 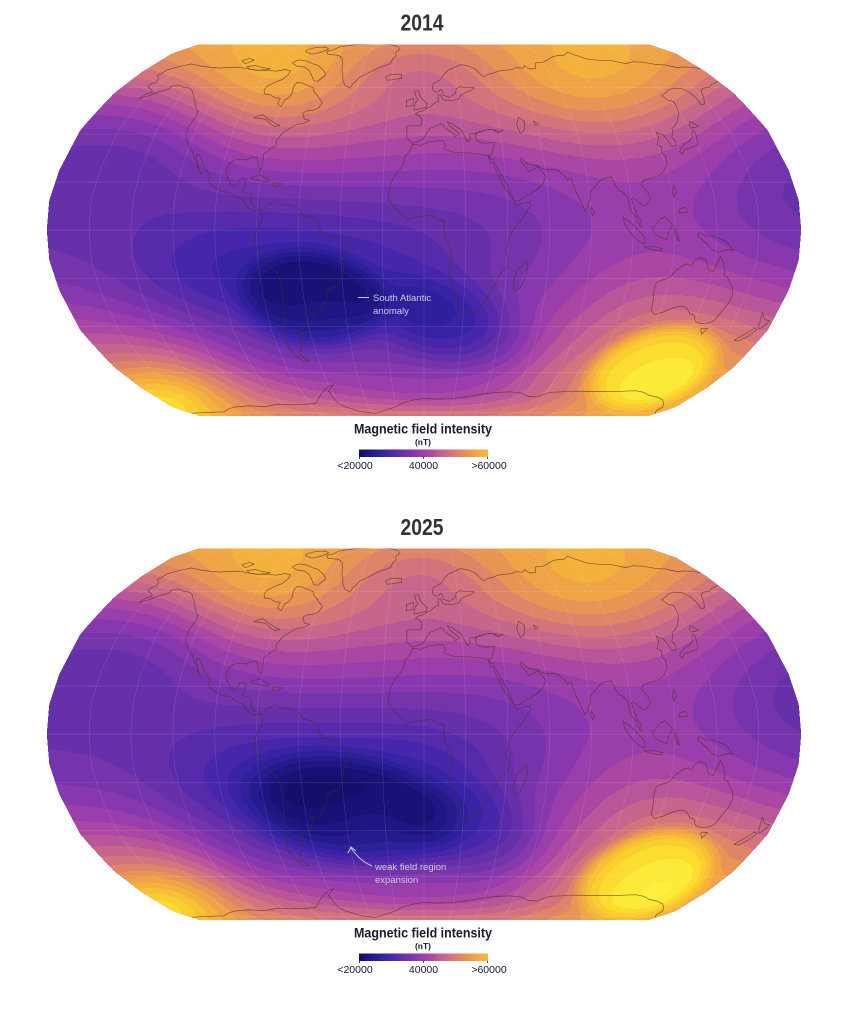 What do you see at coordinates (391, 311) in the screenshot?
I see `svg-text: anomaly` at bounding box center [391, 311].